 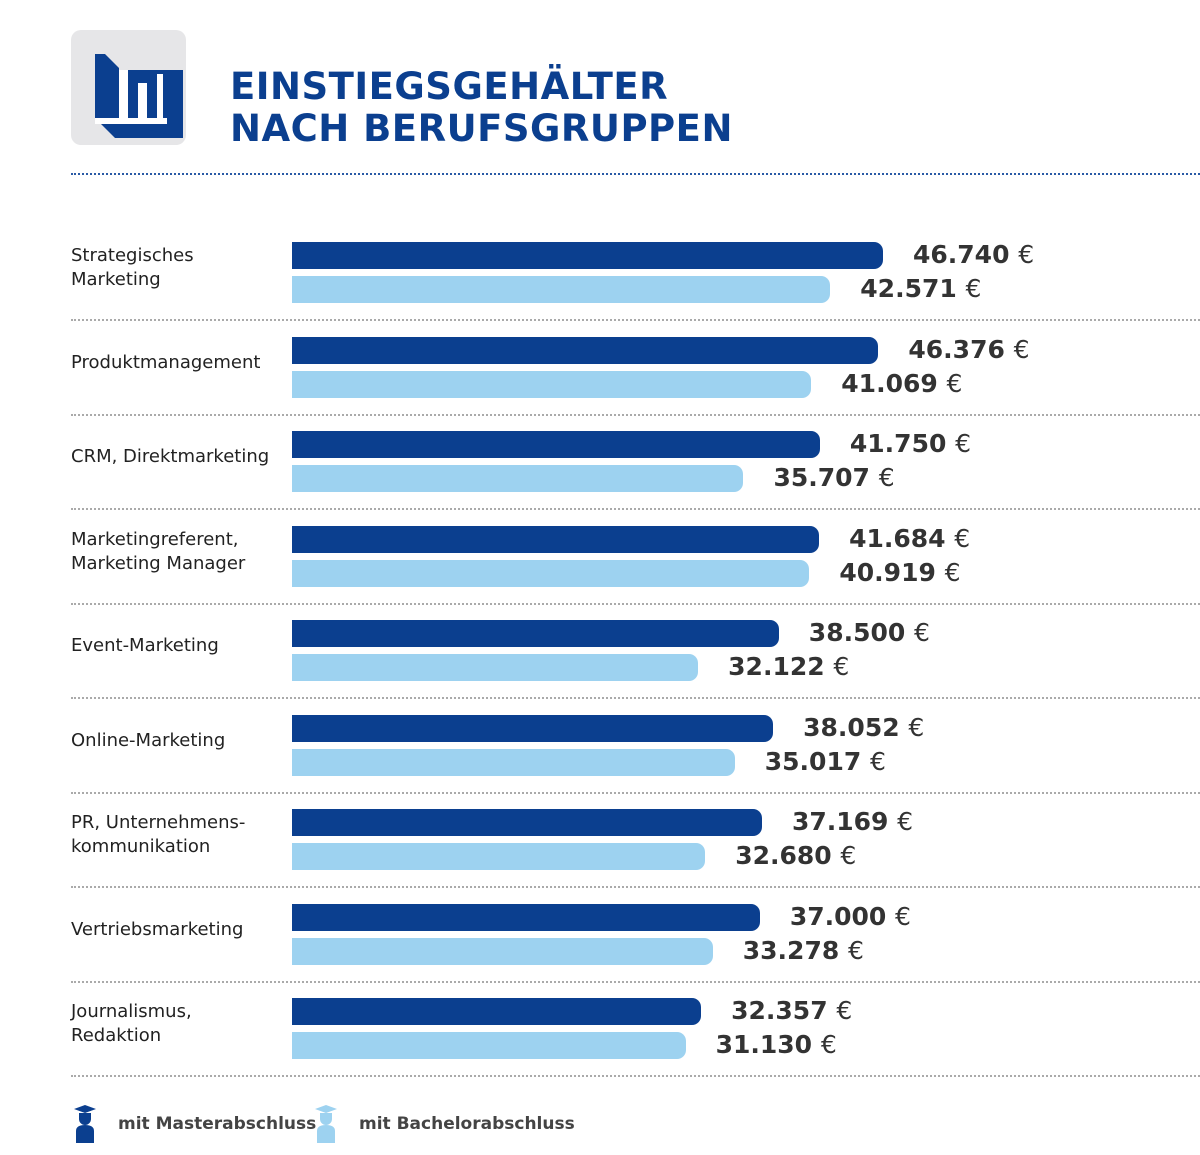 What do you see at coordinates (838, 916) in the screenshot?
I see `value-number: 37.000` at bounding box center [838, 916].